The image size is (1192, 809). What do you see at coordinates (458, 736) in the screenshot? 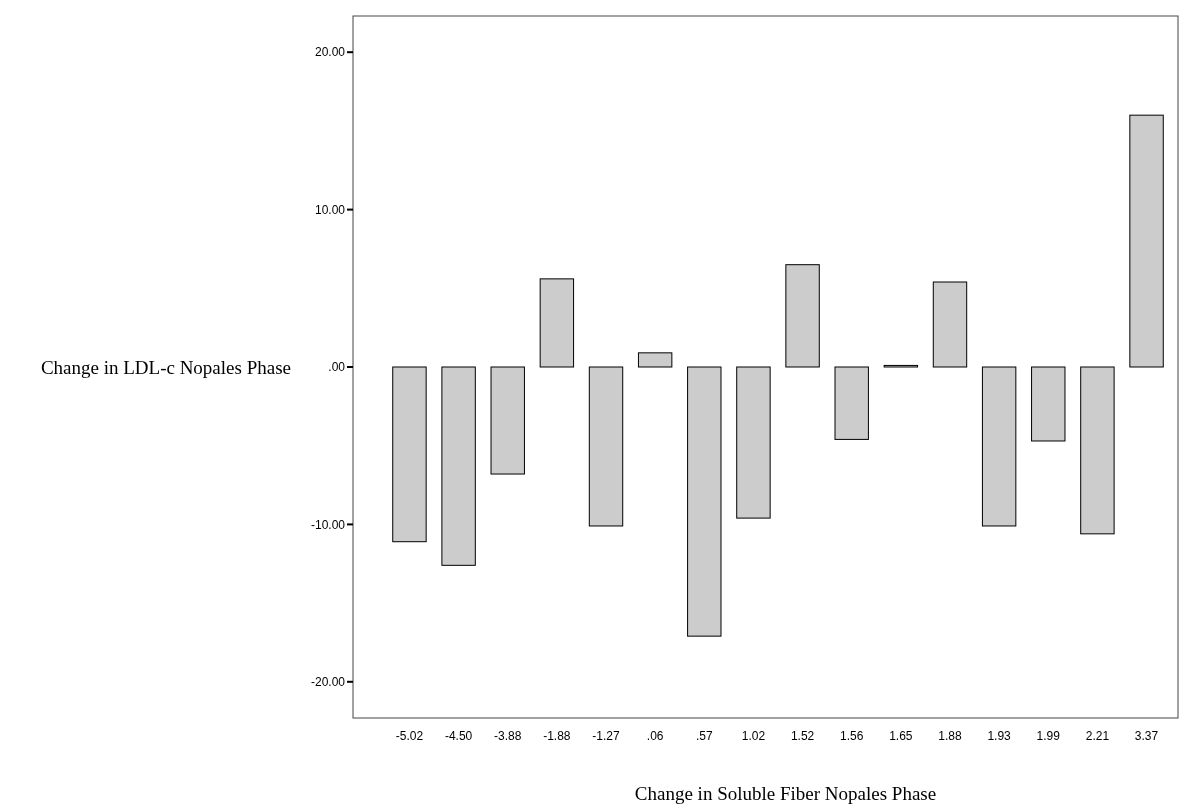
I see `x-tick-label: -4.50` at bounding box center [458, 736].